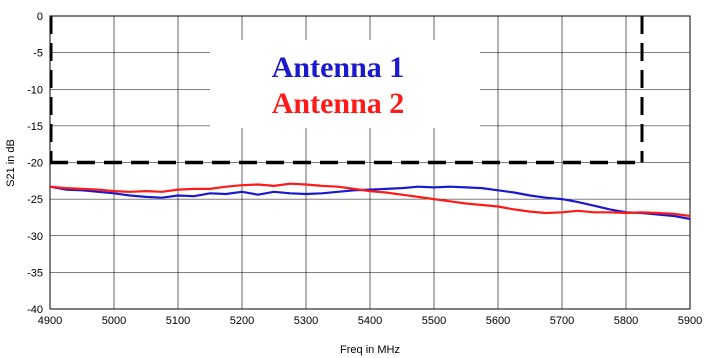 This screenshot has height=358, width=704. Describe the element at coordinates (35, 200) in the screenshot. I see `y-tick-label: -25` at that location.